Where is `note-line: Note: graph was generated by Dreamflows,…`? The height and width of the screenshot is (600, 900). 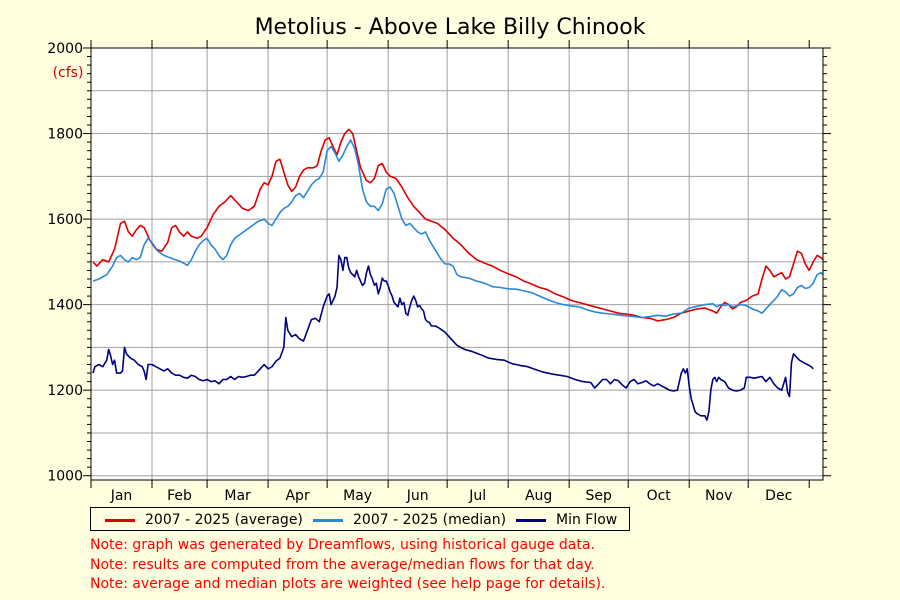
note-line: Note: graph was generated by Dreamflows,… is located at coordinates (342, 545).